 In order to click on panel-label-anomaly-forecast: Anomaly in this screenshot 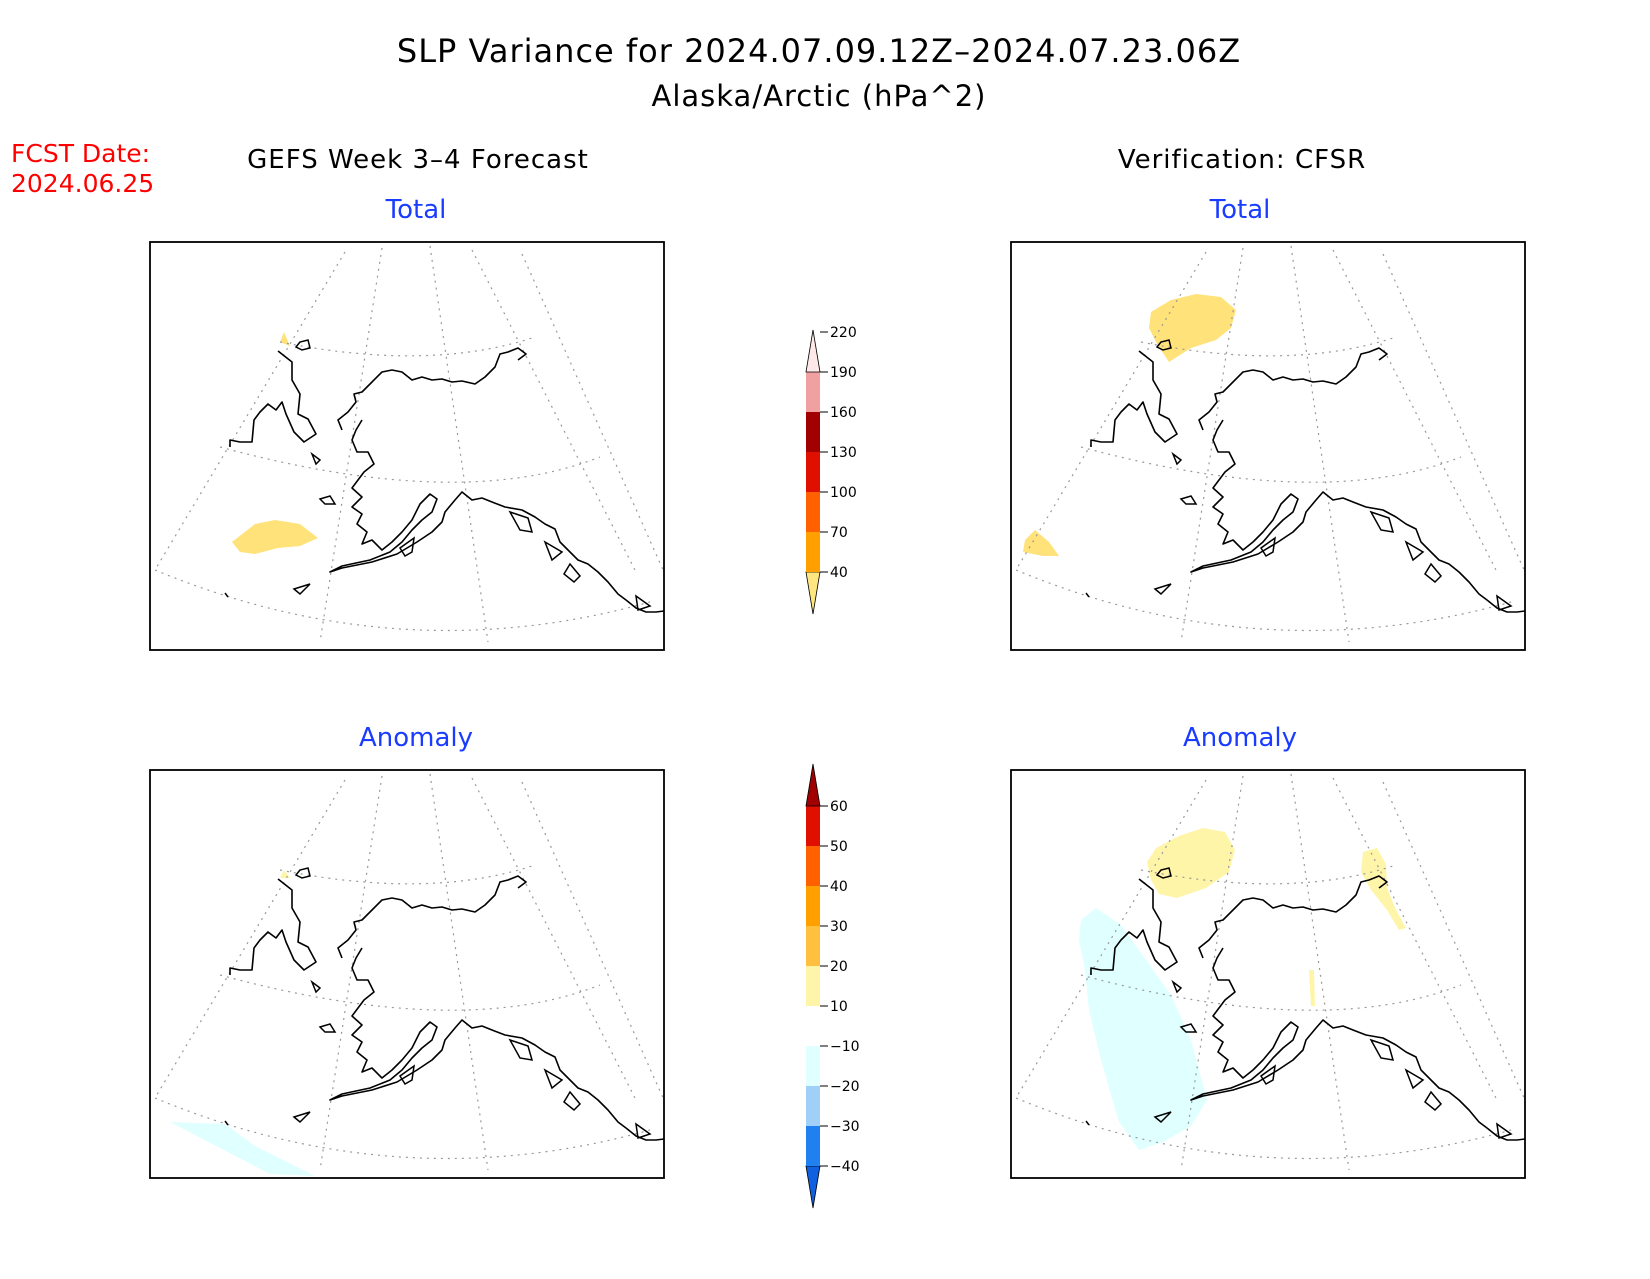, I will do `click(416, 738)`.